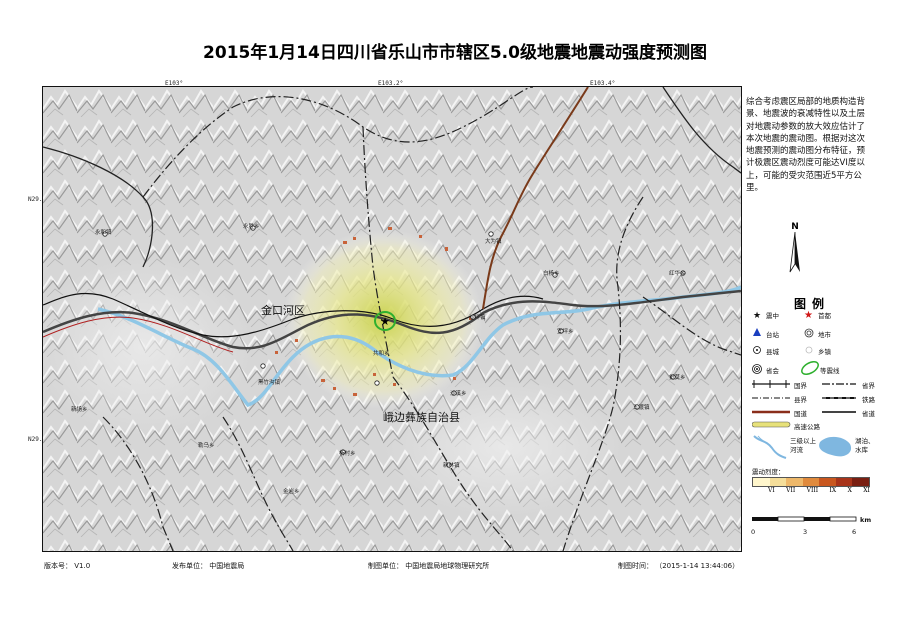 Image resolution: width=910 pixels, height=643 pixels. I want to click on longitude-label-103-4: E103.4°, so click(603, 83).